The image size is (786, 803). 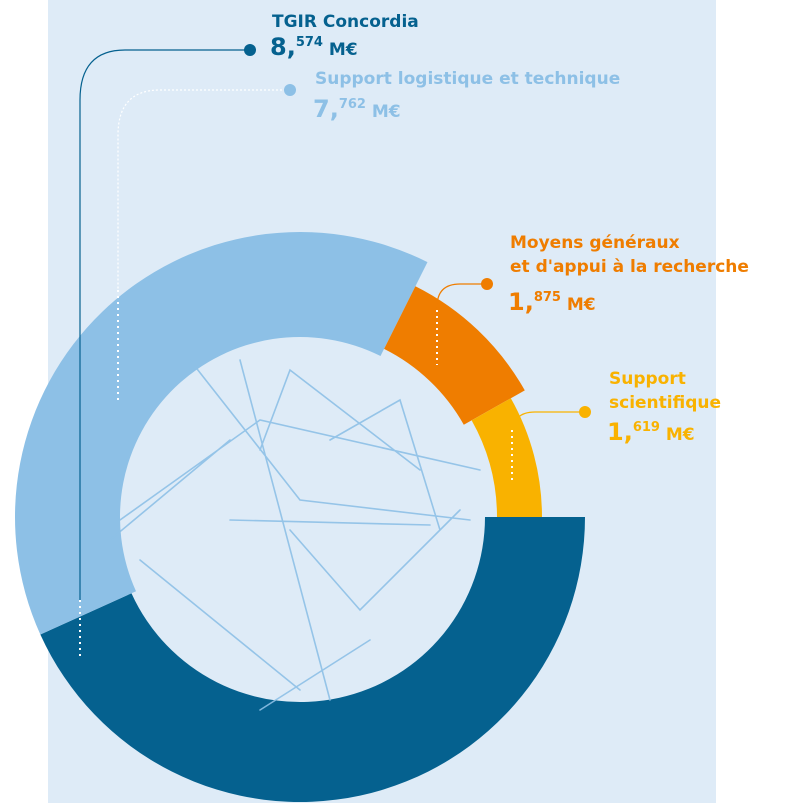 I want to click on value-label: 8,574 M€, so click(x=314, y=47).